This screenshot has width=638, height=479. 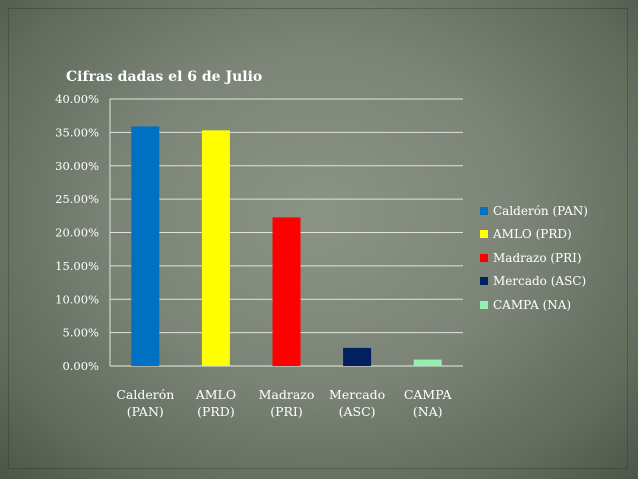 What do you see at coordinates (428, 411) in the screenshot?
I see `x-category-label: (NA)` at bounding box center [428, 411].